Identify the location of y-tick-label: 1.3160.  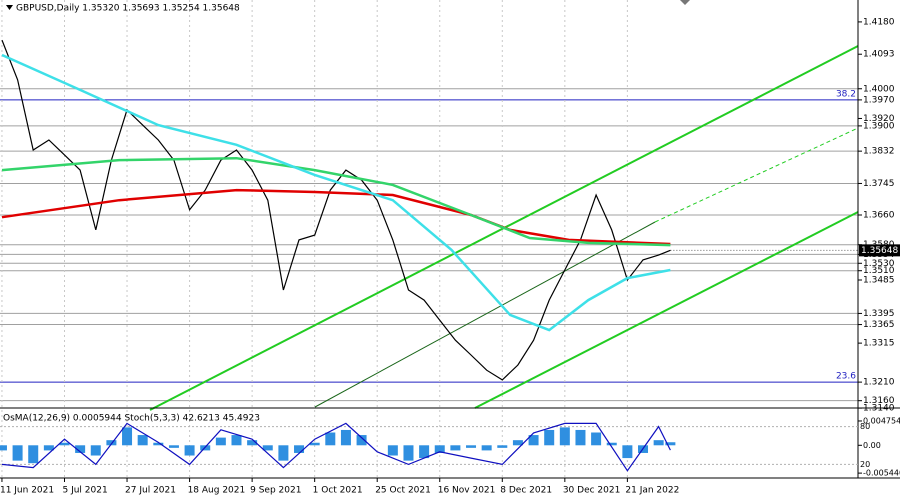
(879, 401).